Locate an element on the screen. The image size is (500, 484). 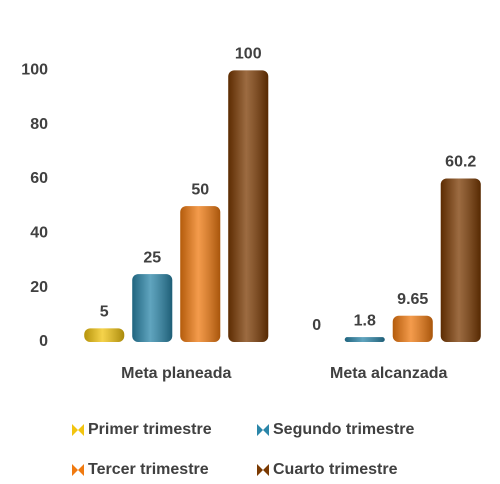
y-tick-label: 100 is located at coordinates (34, 70).